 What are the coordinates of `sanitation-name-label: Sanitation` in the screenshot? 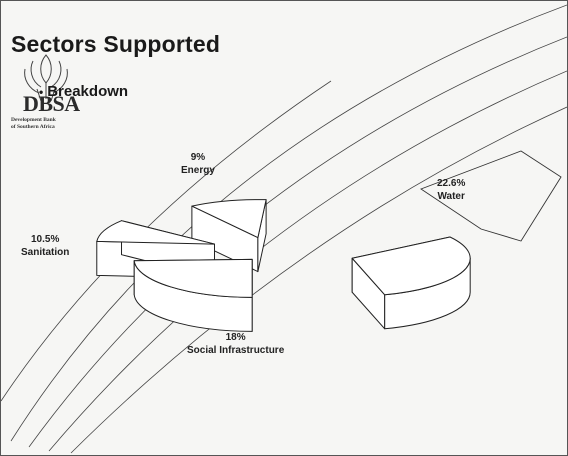 It's located at (45, 252).